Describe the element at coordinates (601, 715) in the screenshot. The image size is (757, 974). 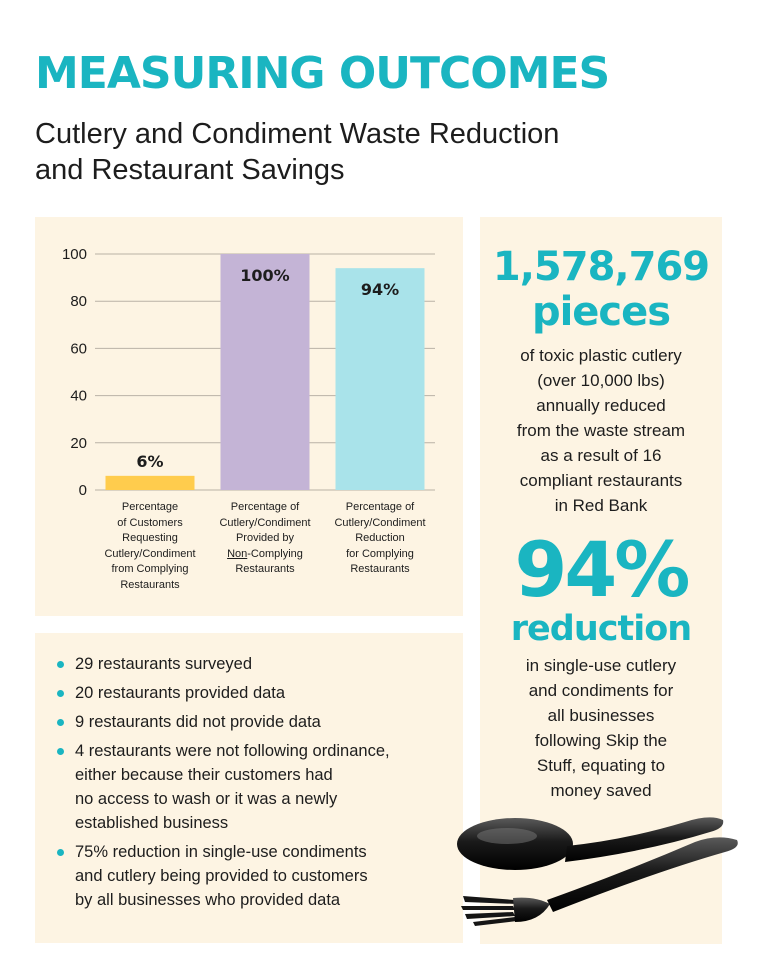
I see `stat-text-line: all businesses` at that location.